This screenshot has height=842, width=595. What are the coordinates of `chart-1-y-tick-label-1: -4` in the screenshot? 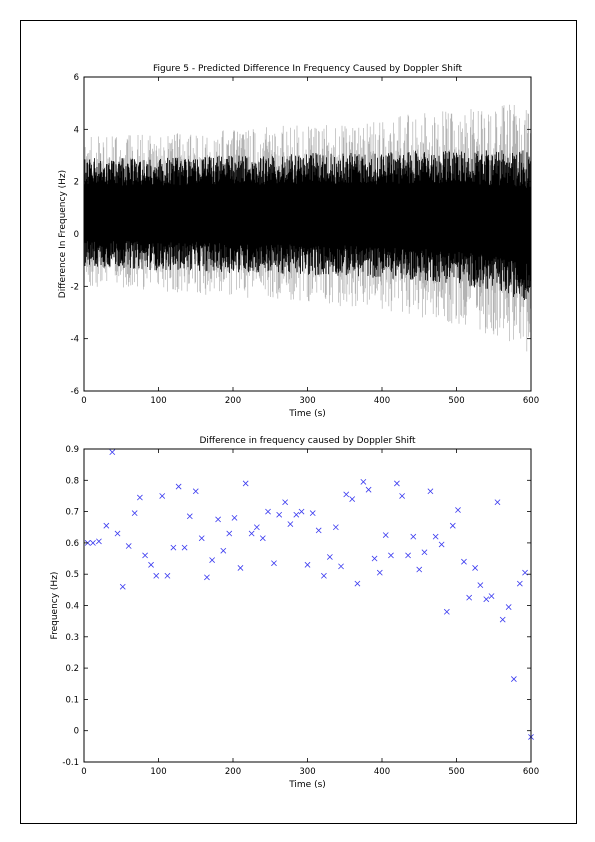 It's located at (75, 340).